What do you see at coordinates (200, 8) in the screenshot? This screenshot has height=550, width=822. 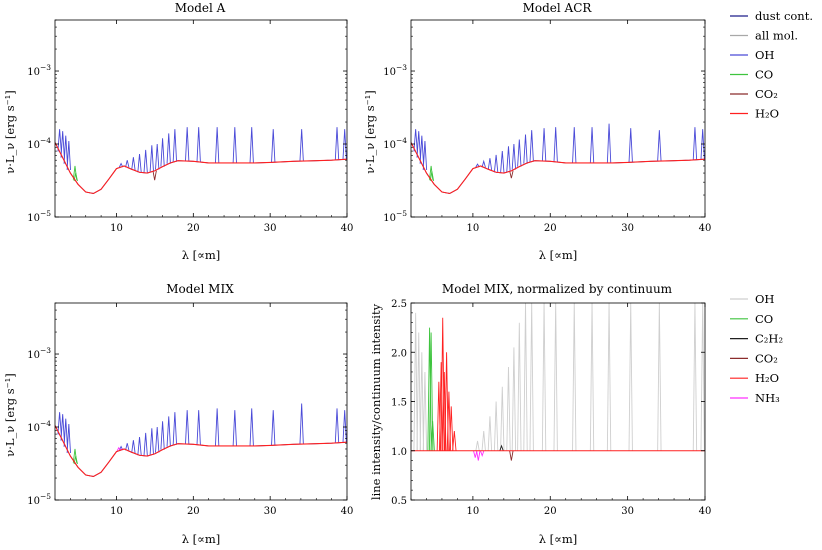 I see `chart-title: Model A` at bounding box center [200, 8].